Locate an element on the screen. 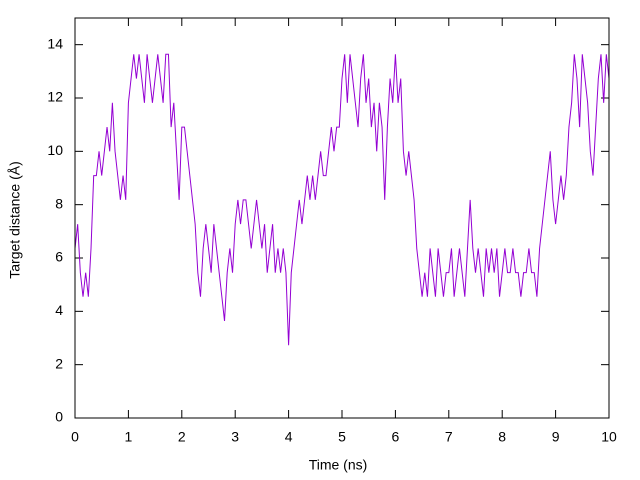 The image size is (640, 480). y-tick-label: 12 is located at coordinates (55, 97).